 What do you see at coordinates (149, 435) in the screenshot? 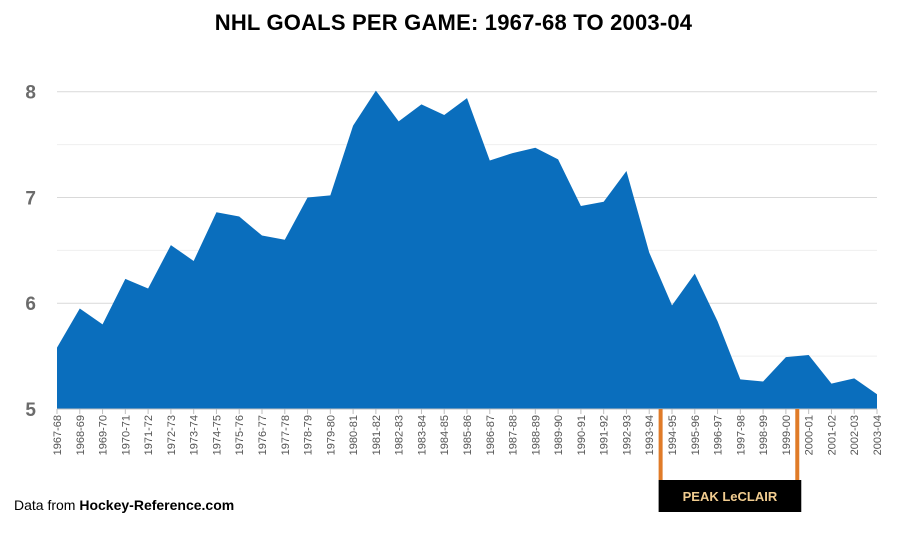
I see `x-tick-label: 1971-72` at bounding box center [149, 435].